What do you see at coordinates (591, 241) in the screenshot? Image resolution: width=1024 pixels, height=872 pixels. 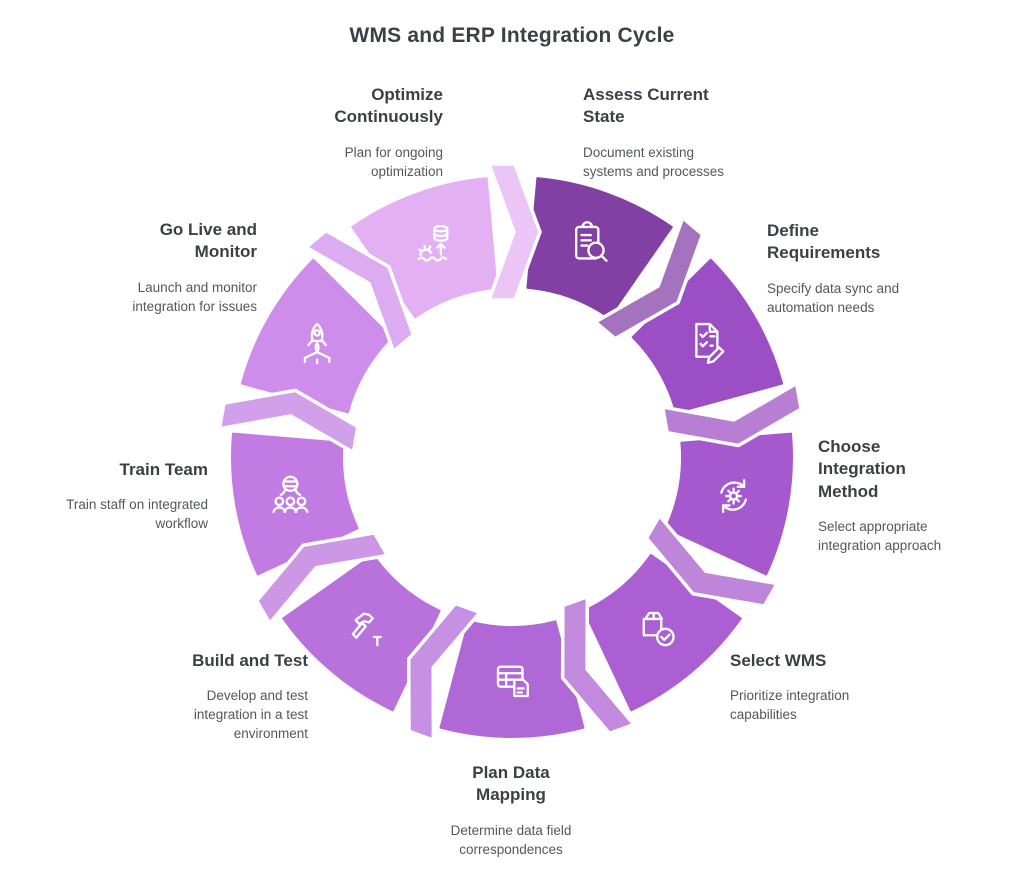 I see `clipboard-search-icon` at bounding box center [591, 241].